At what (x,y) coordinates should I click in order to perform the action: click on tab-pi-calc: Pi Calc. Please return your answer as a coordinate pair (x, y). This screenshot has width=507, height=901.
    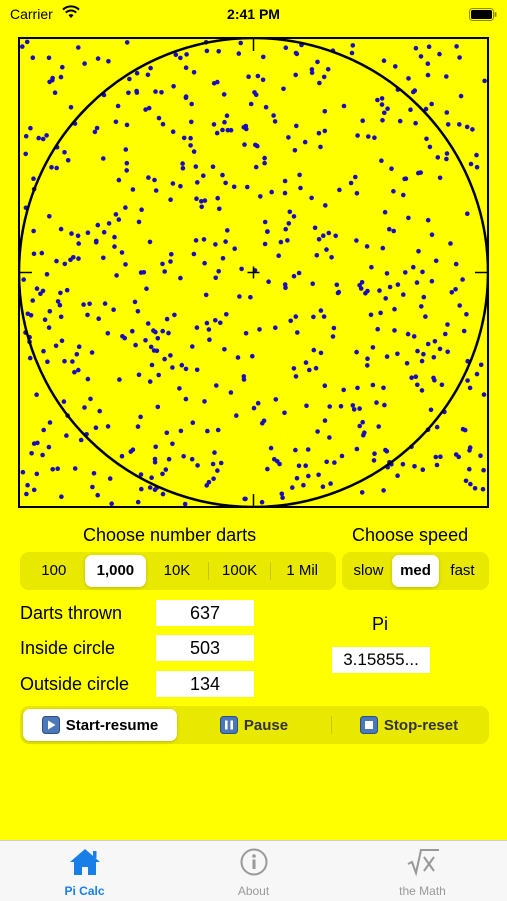
    Looking at the image, I should click on (84, 871).